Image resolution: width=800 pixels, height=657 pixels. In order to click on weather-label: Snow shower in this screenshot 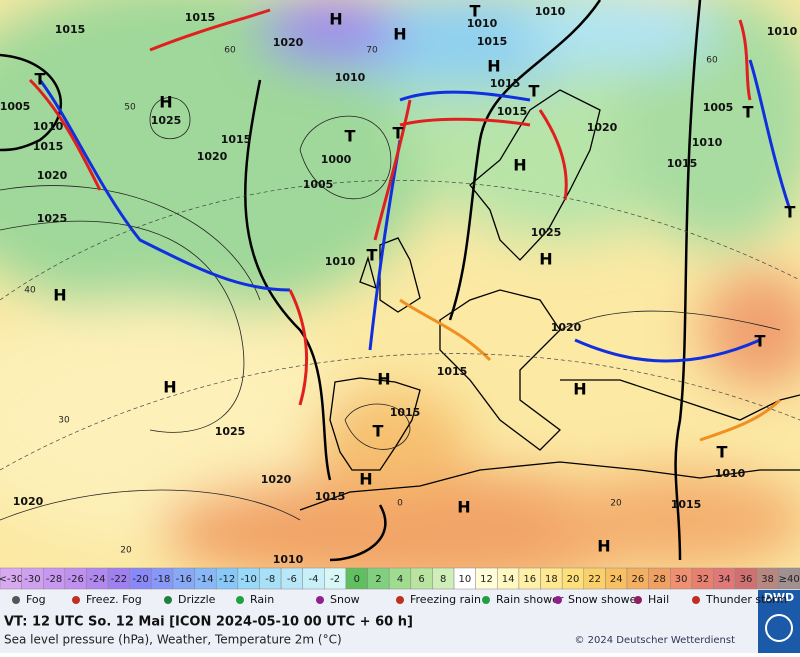, I will do `click(604, 599)`.